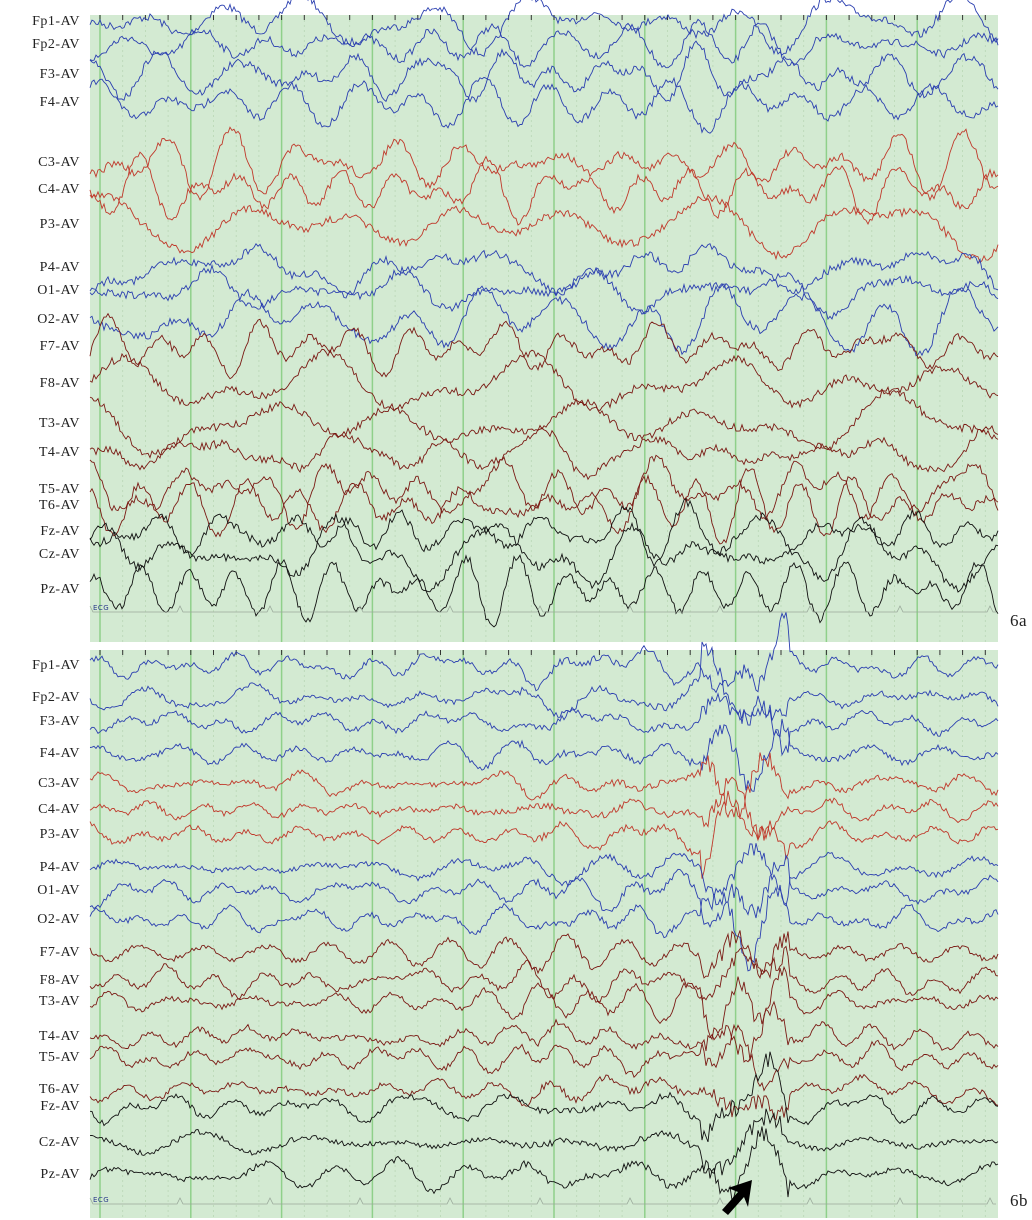  Describe the element at coordinates (737, 1197) in the screenshot. I see `arrow` at that location.